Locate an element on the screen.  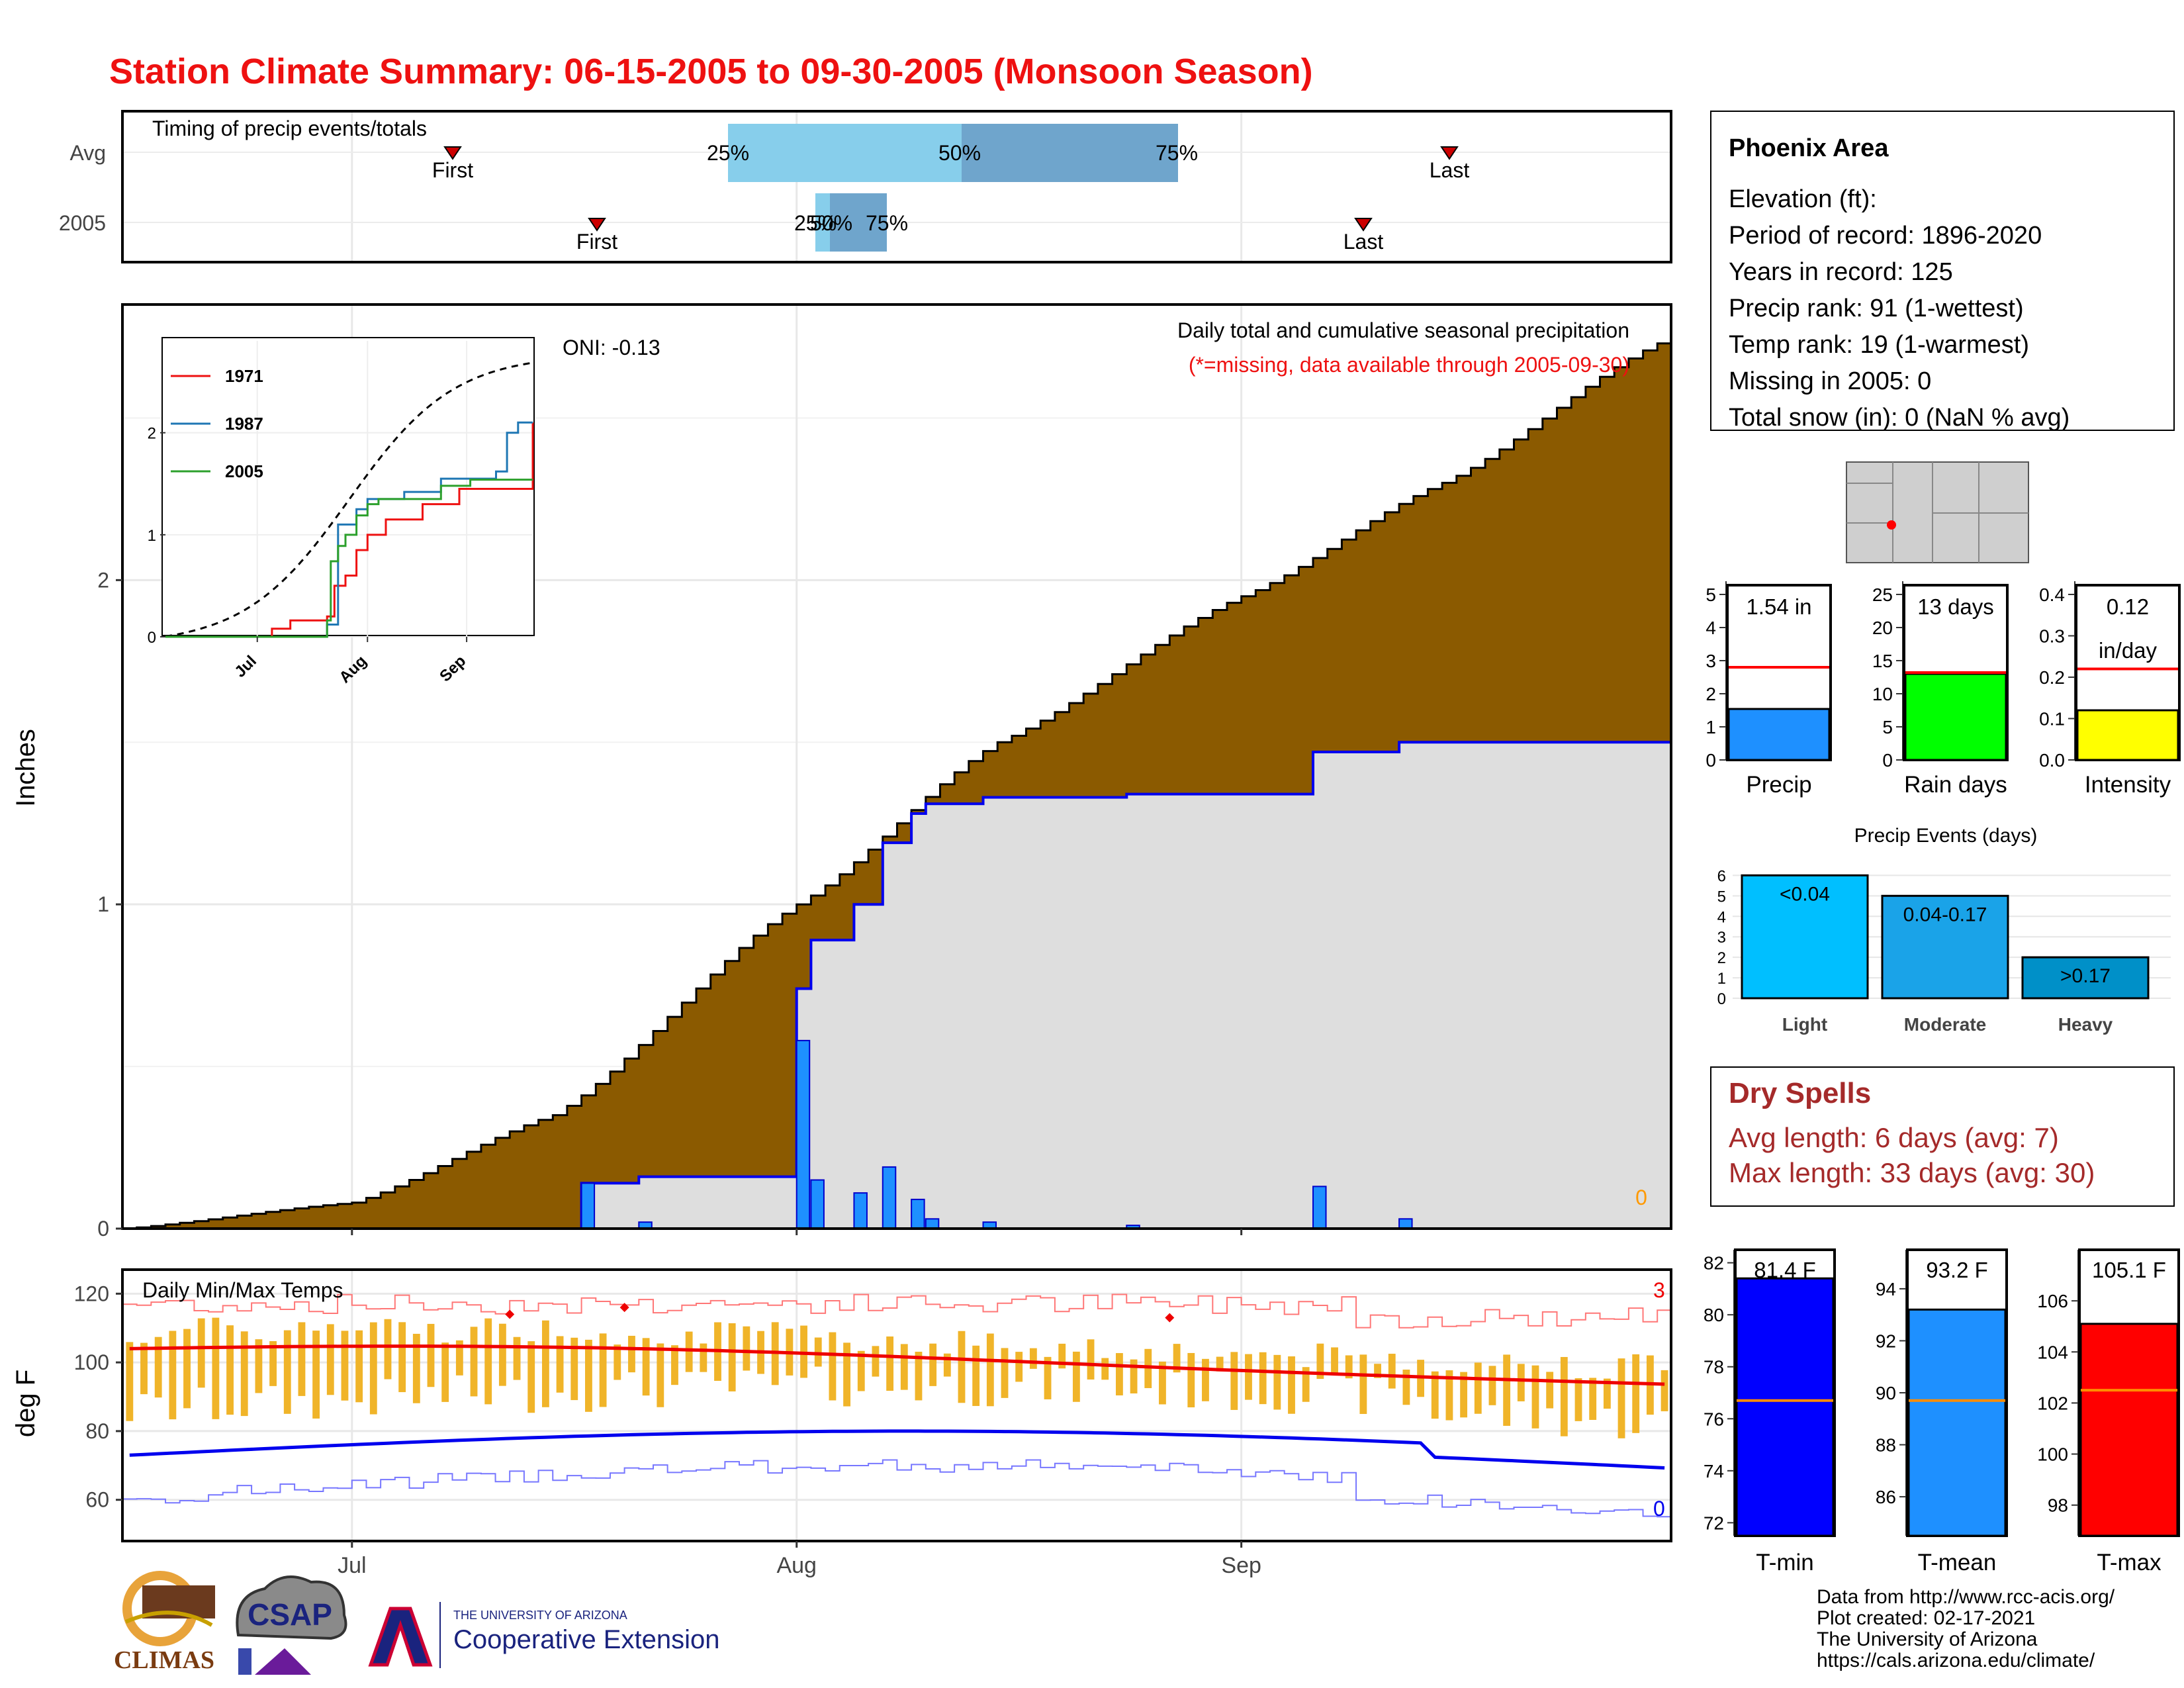
location-map is located at coordinates (1937, 512).